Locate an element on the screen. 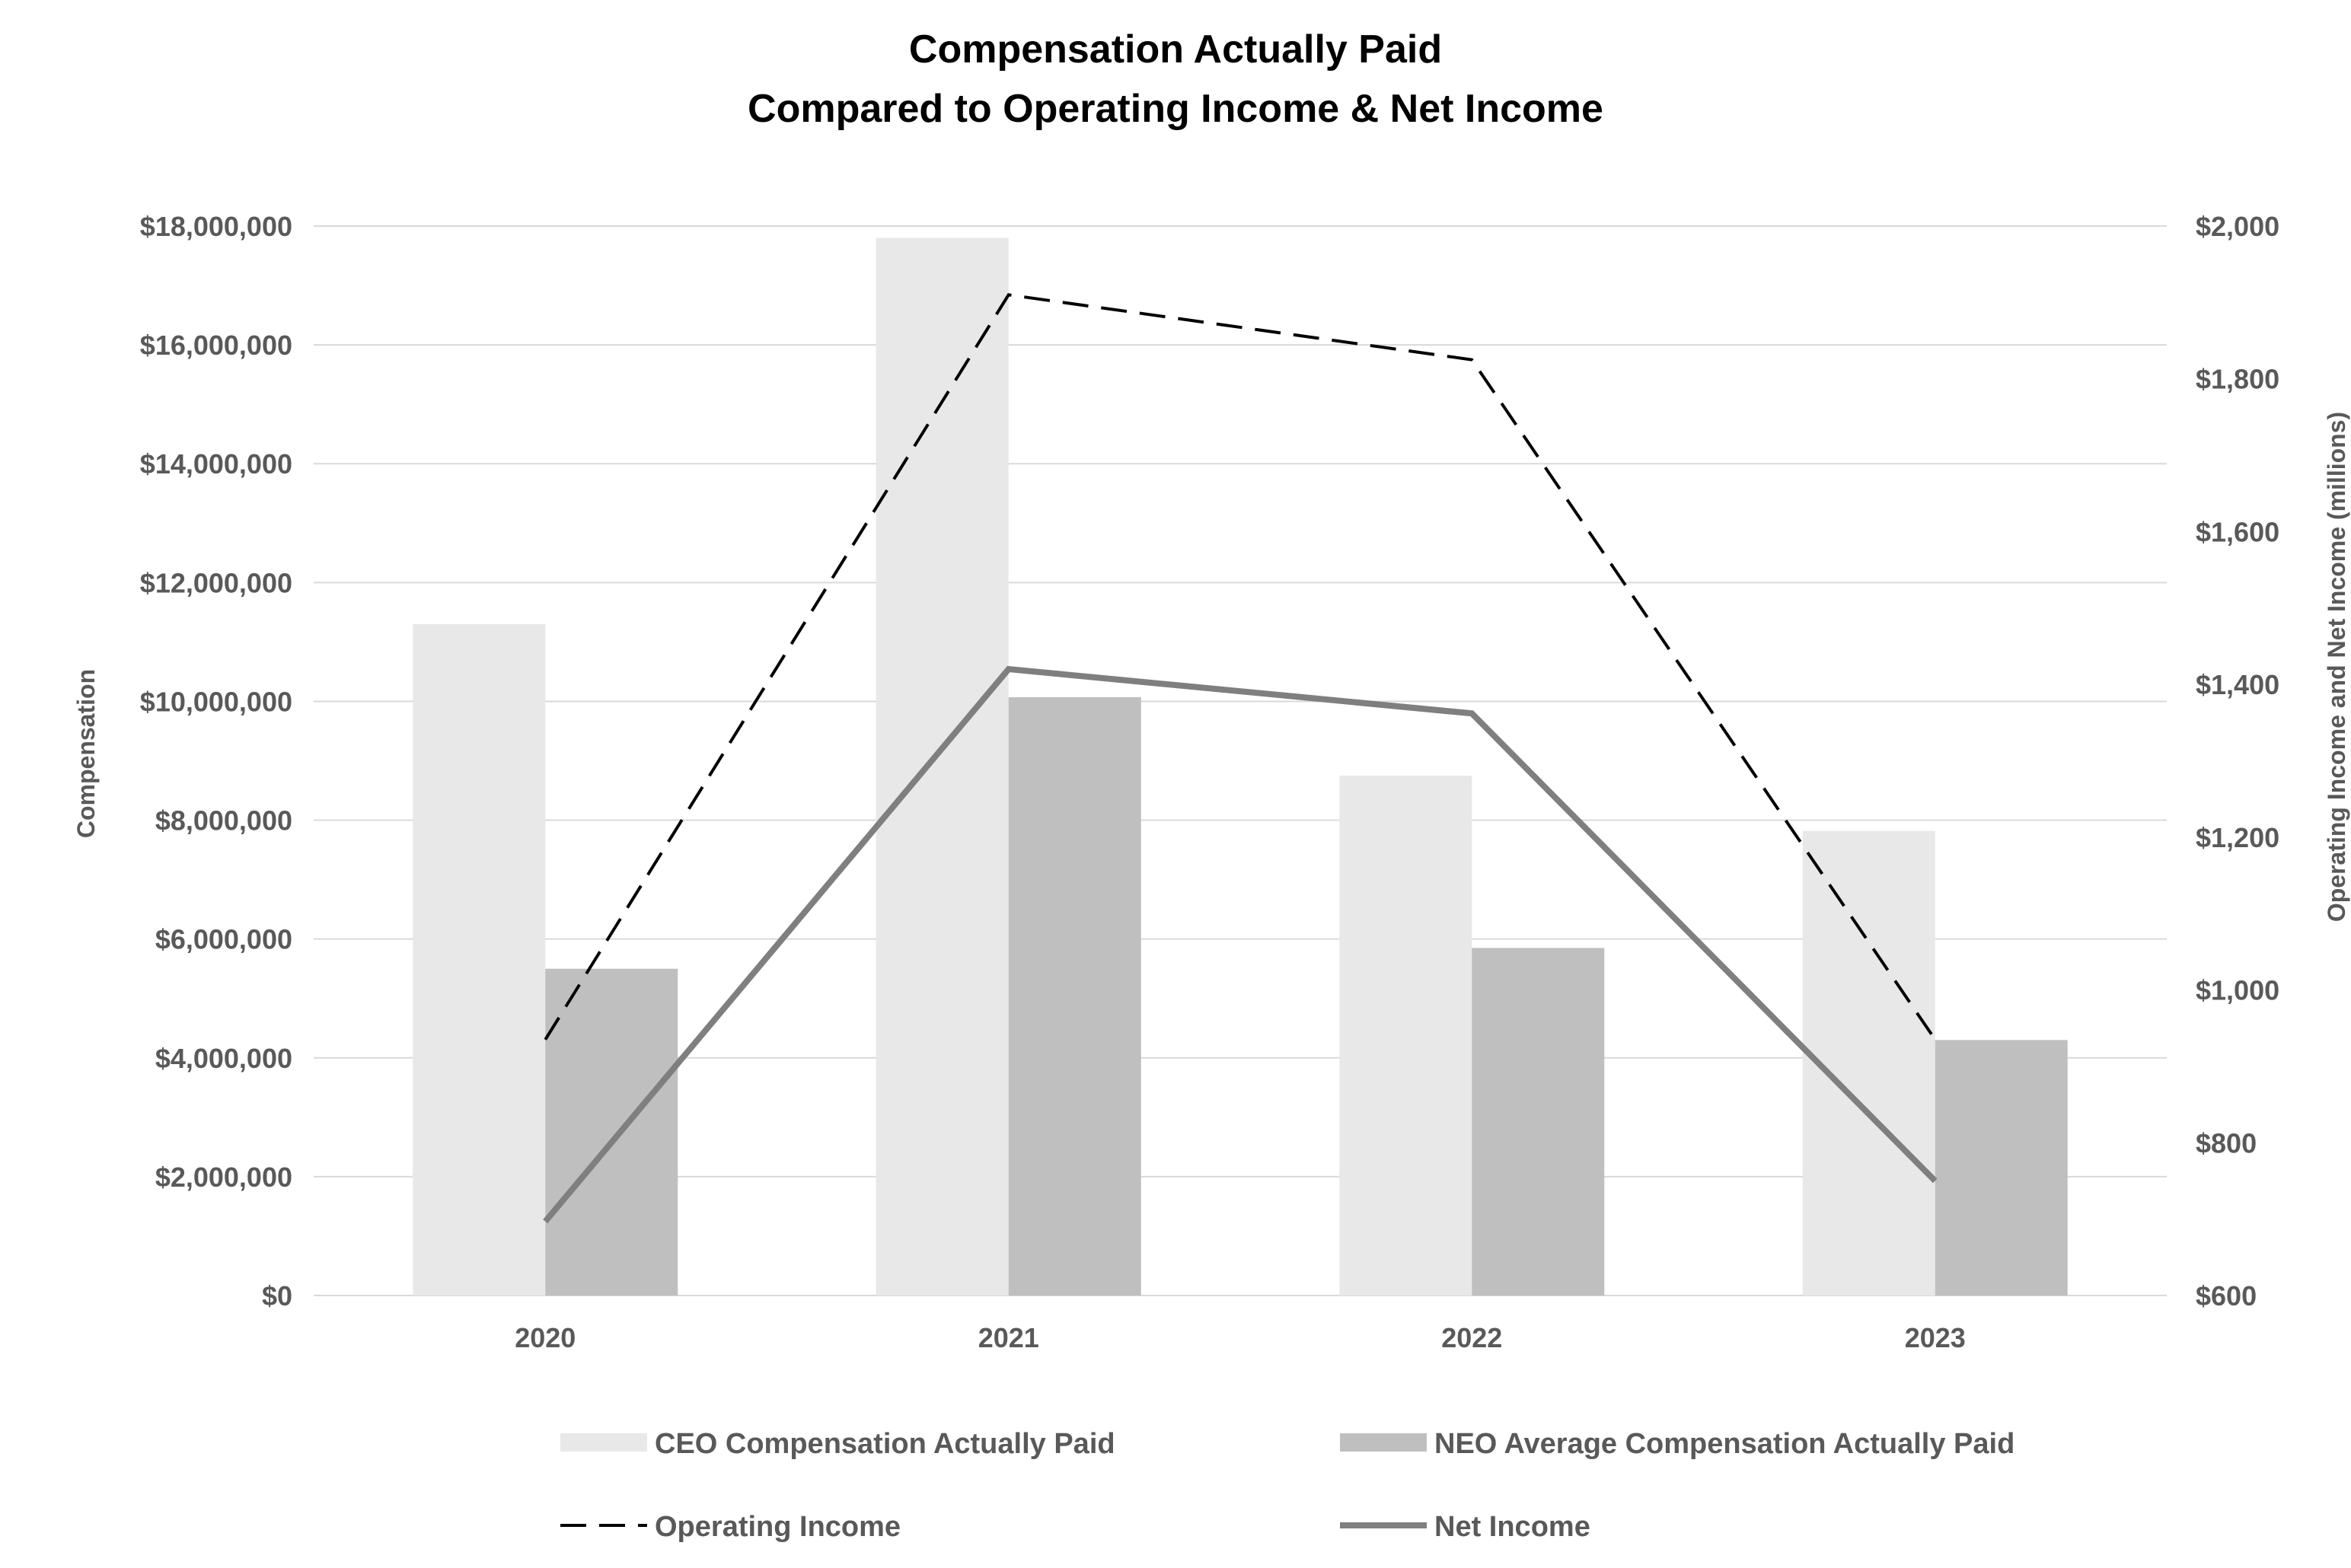 This screenshot has width=2351, height=1568. y-tick-label: $4,000,000 is located at coordinates (224, 1058).